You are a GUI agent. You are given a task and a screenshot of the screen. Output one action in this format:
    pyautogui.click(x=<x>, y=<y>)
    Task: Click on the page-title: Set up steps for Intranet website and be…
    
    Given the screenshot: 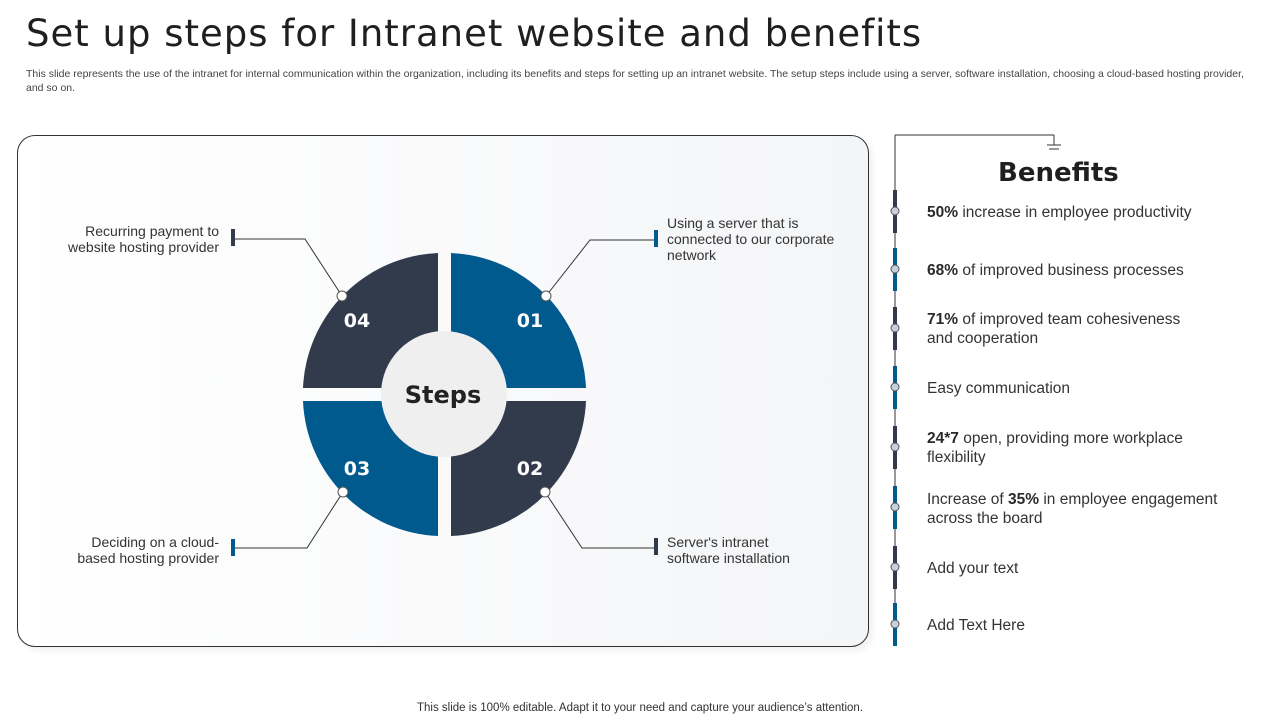 What is the action you would take?
    pyautogui.click(x=474, y=33)
    